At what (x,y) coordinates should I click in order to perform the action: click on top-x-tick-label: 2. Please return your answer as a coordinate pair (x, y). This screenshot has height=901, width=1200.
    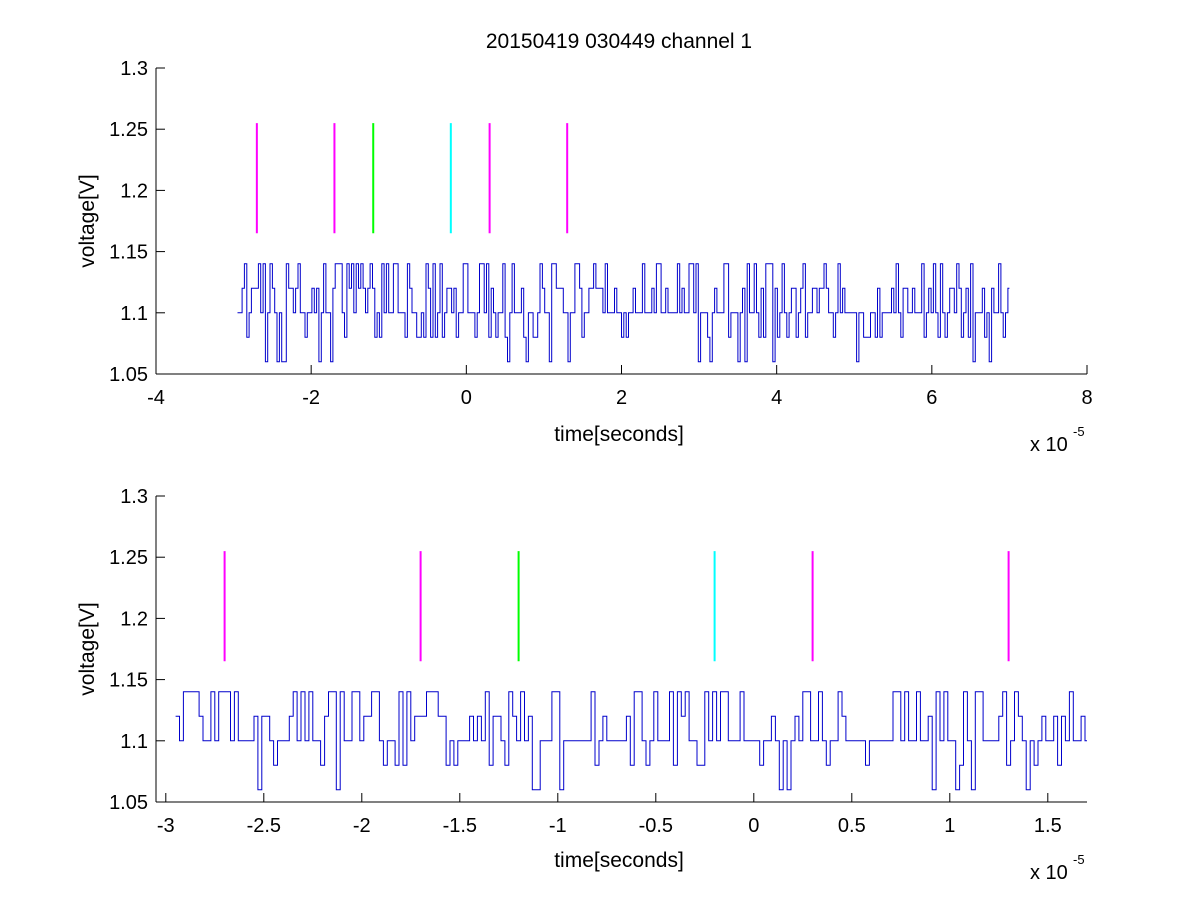
    Looking at the image, I should click on (621, 398).